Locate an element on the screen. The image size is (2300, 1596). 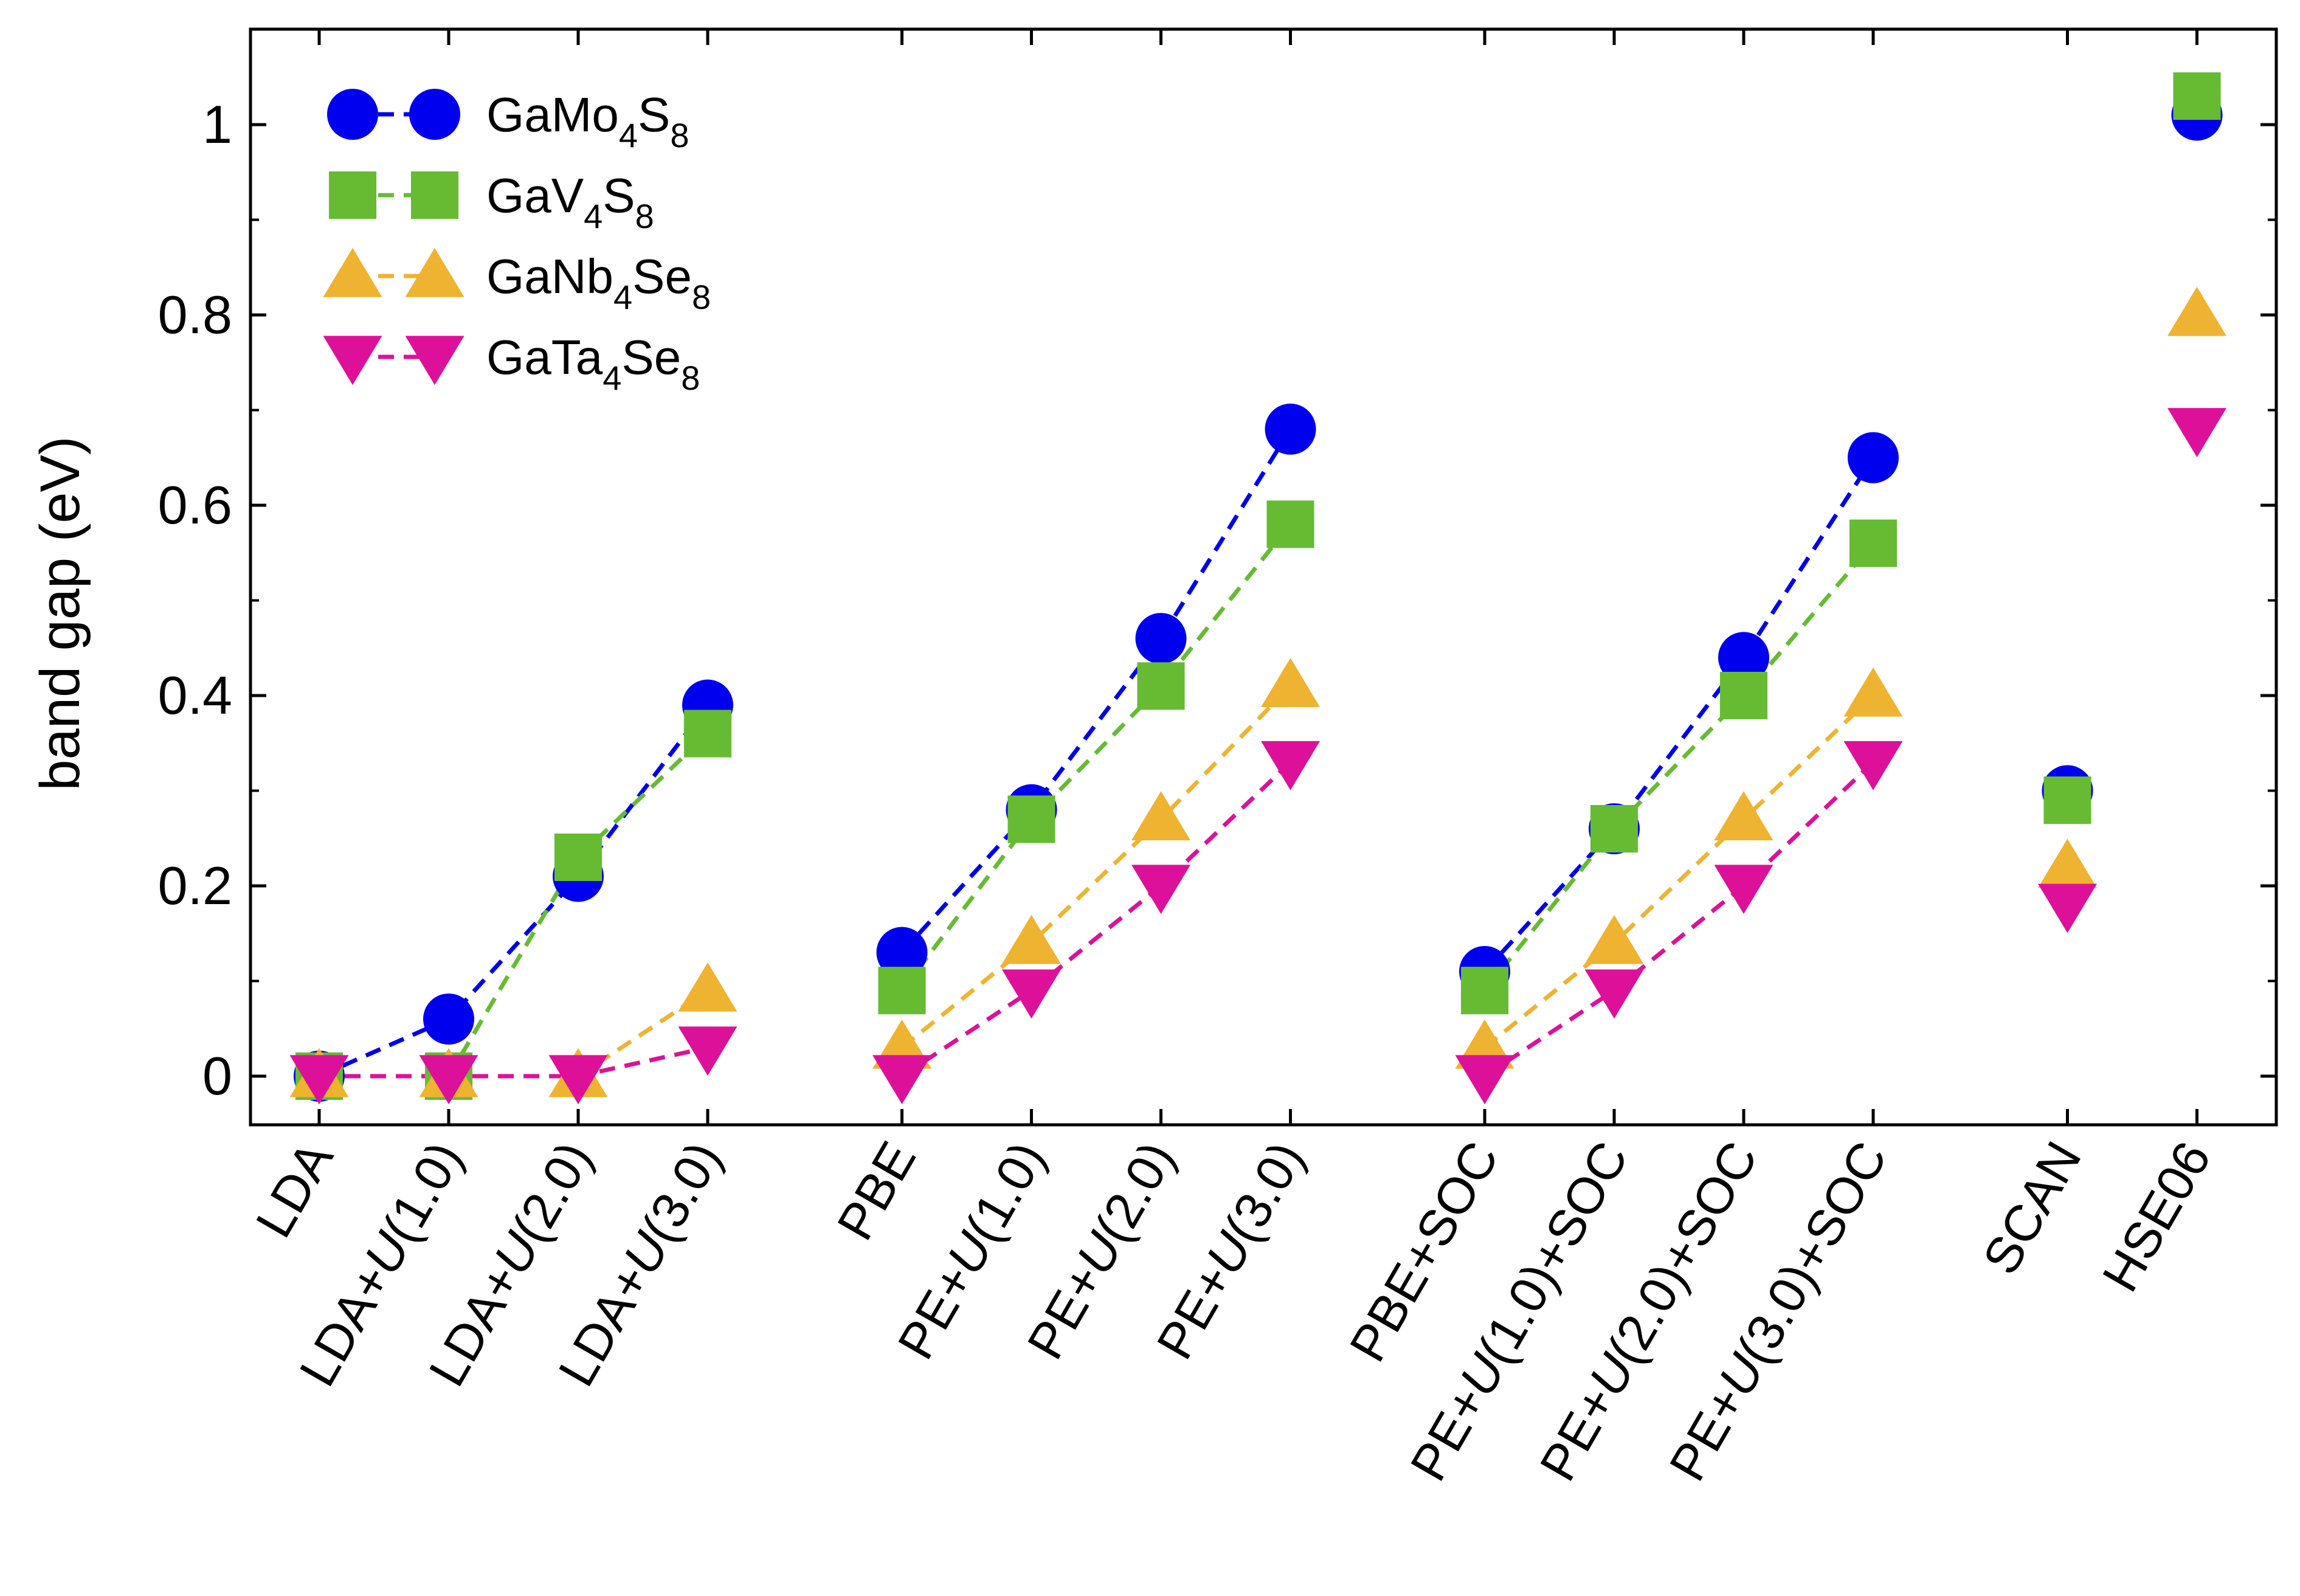
y-tick-label: 0.2 is located at coordinates (195, 885).